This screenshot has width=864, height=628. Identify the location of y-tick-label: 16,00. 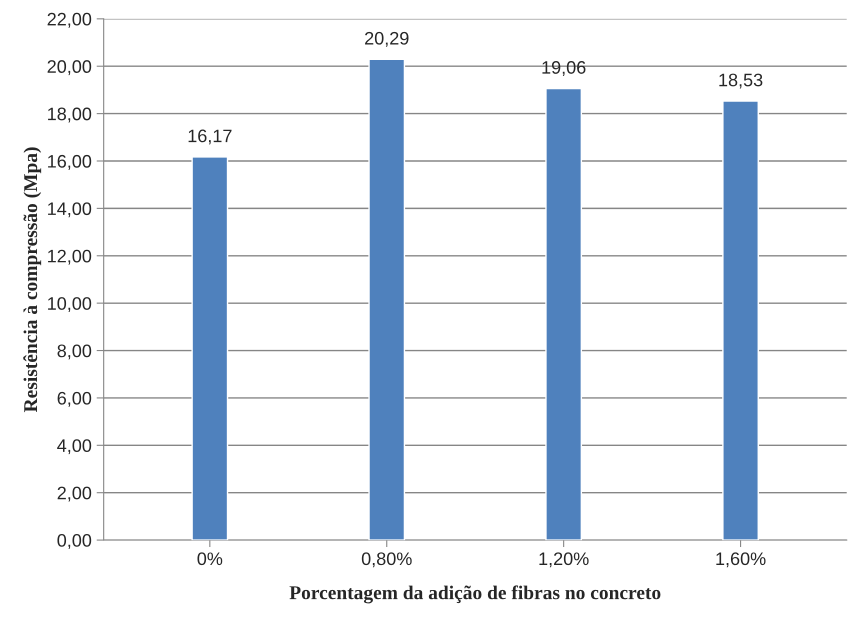
(70, 162).